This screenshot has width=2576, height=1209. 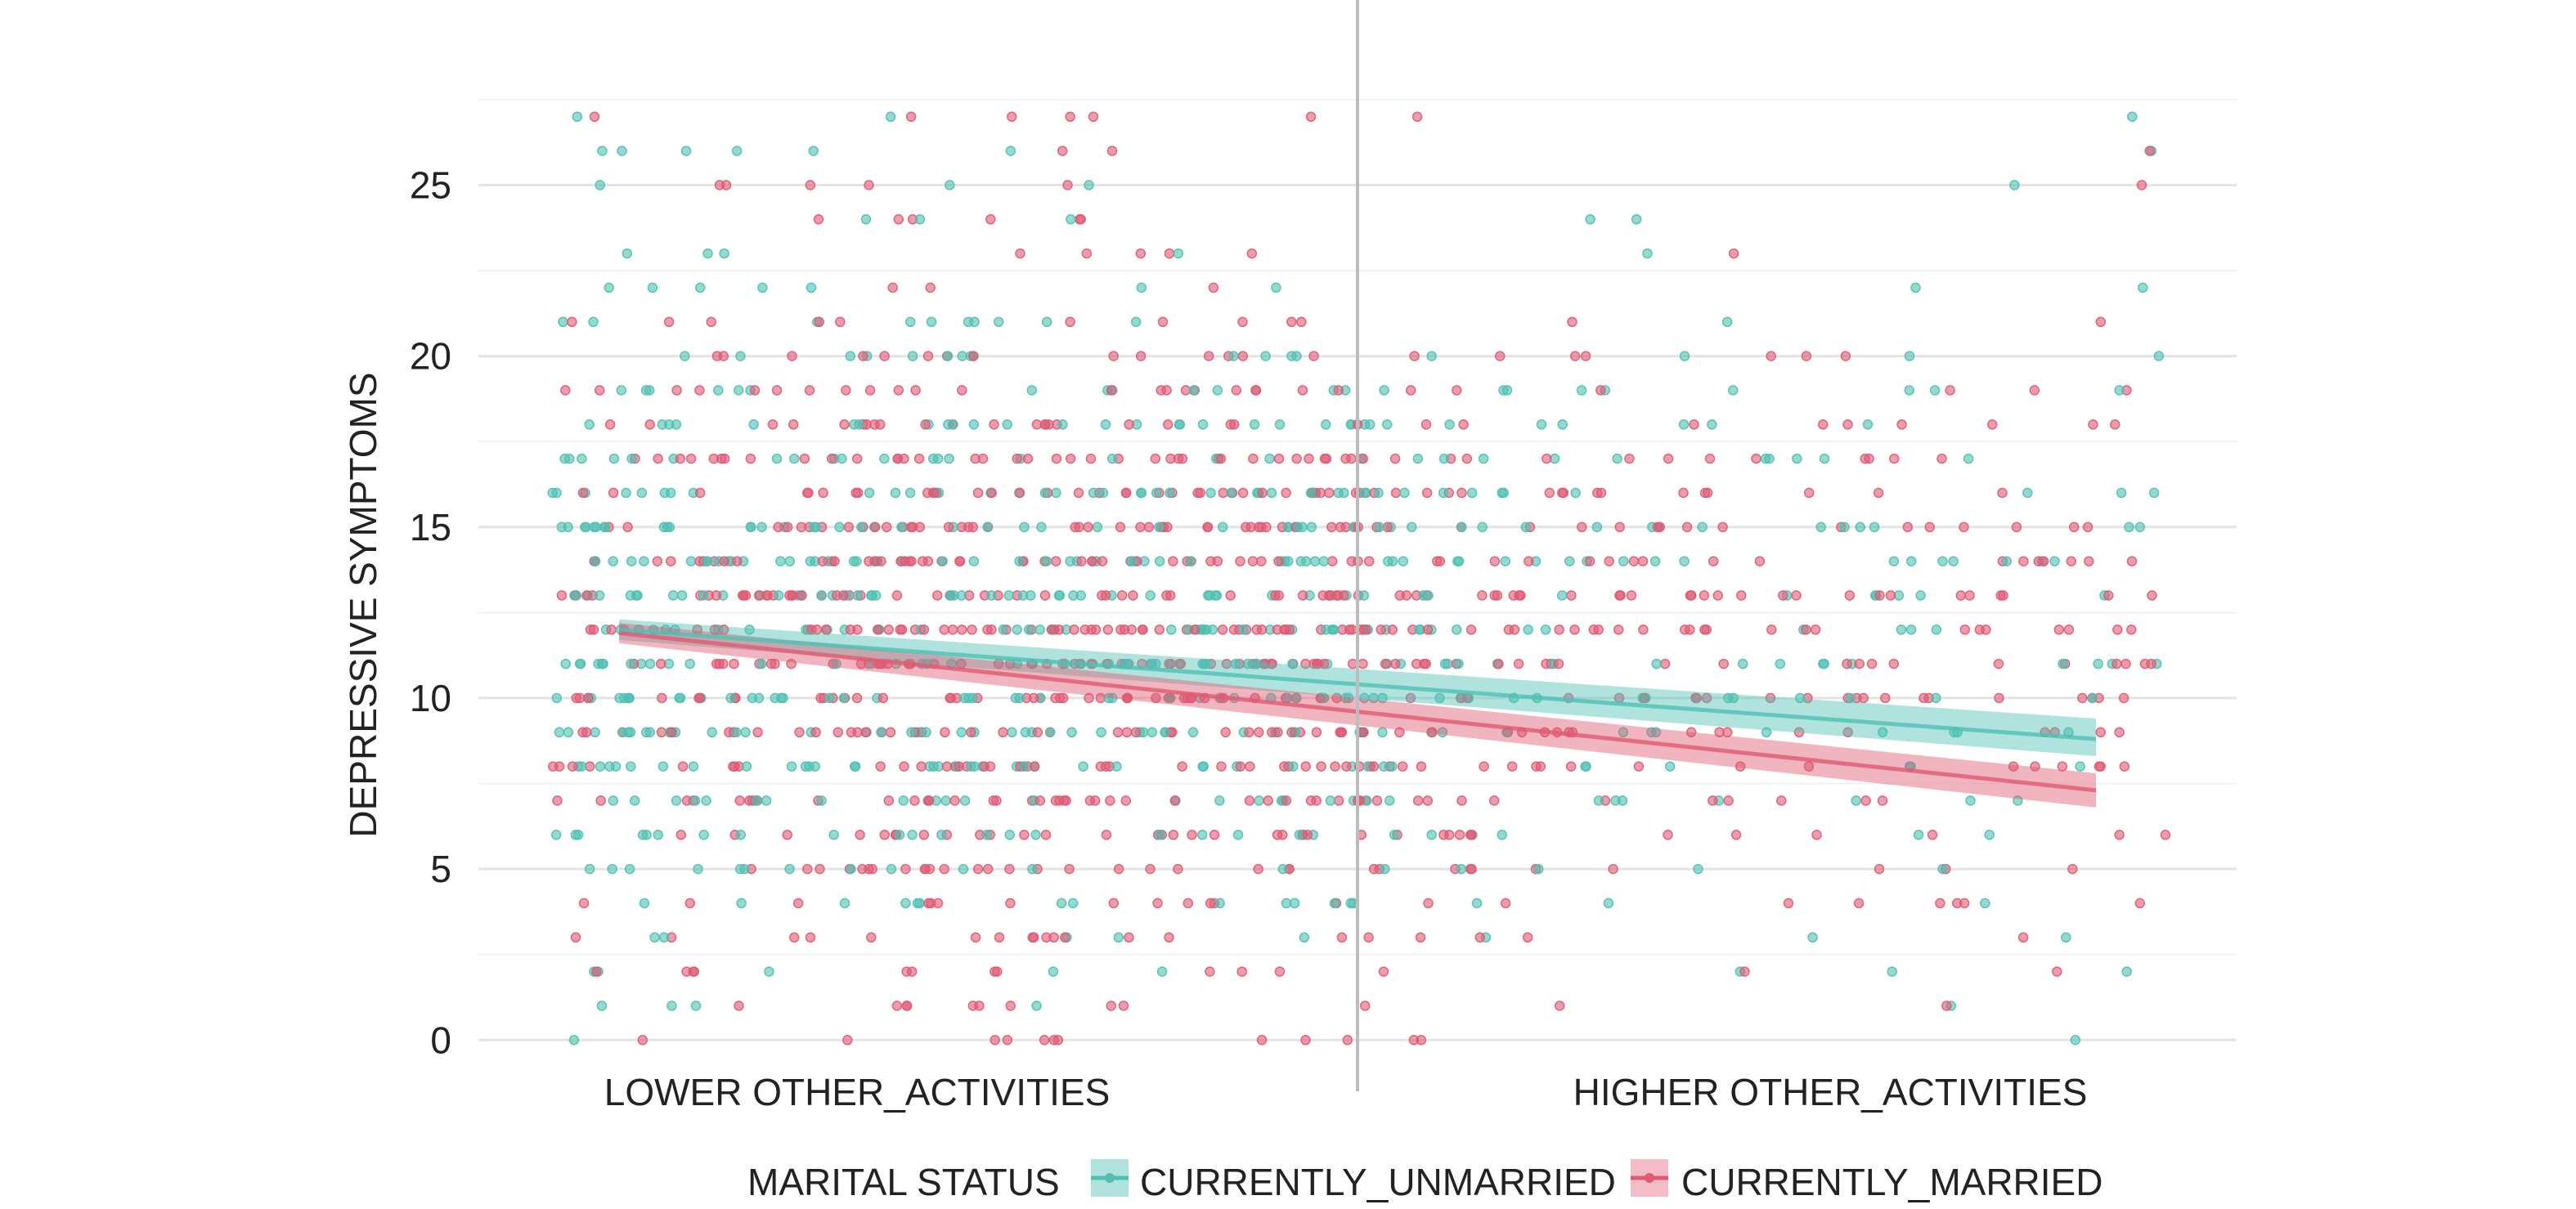 I want to click on y-tick-label: 10, so click(x=431, y=698).